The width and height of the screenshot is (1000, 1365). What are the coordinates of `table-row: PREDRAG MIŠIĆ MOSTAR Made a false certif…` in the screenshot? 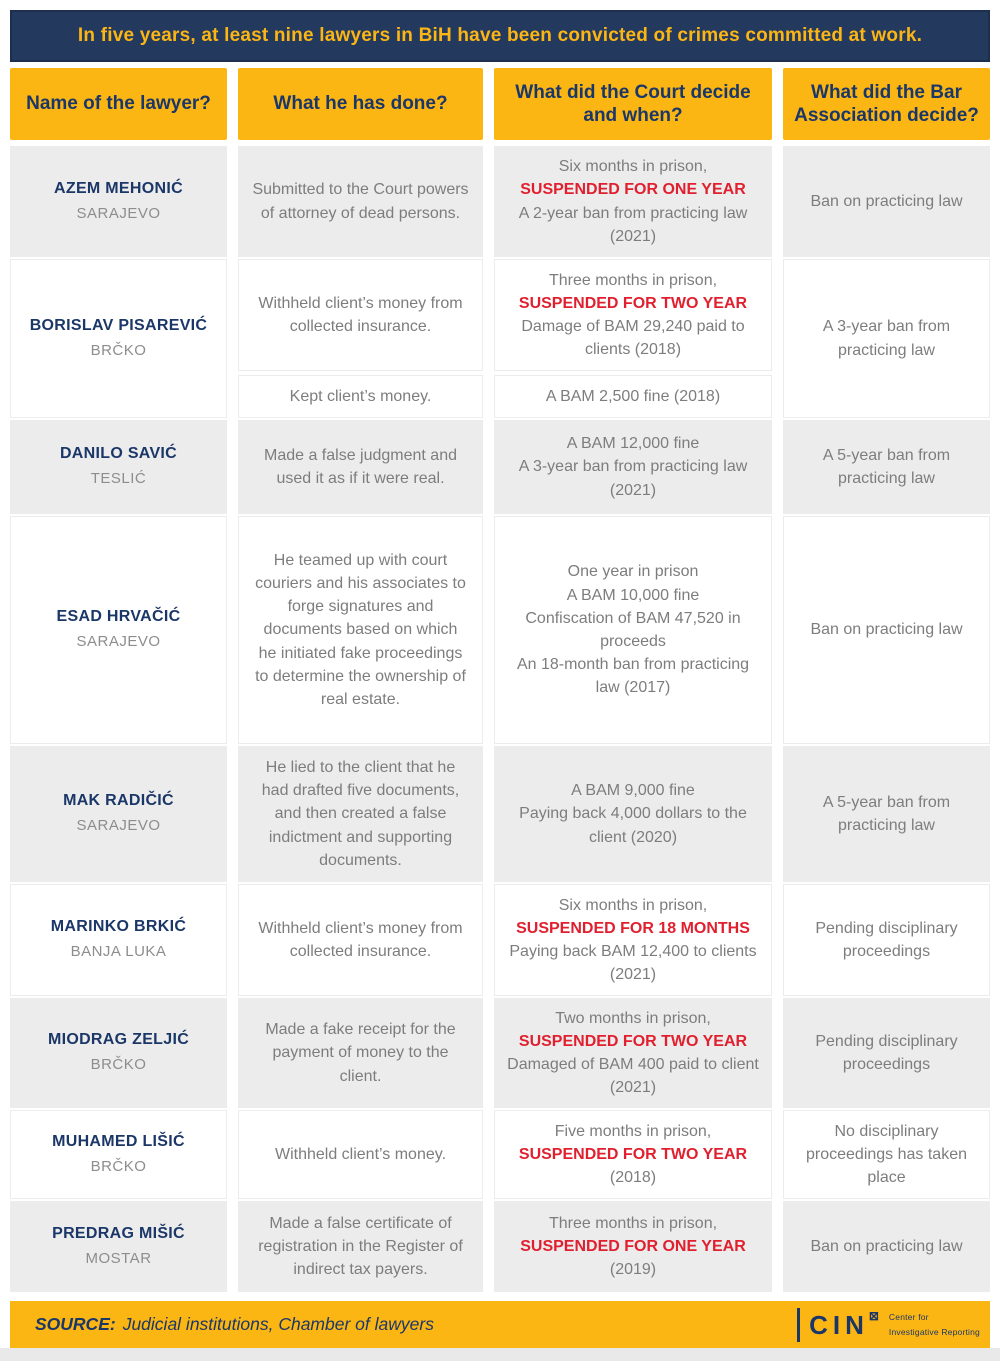 It's located at (500, 1246).